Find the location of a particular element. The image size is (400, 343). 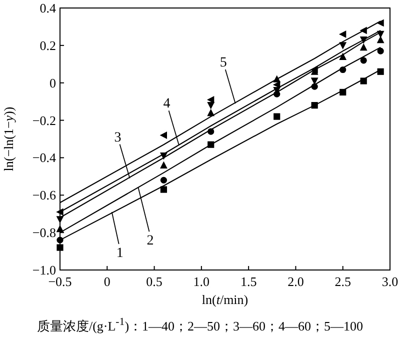

x-tick-label: 2.0 is located at coordinates (296, 281).